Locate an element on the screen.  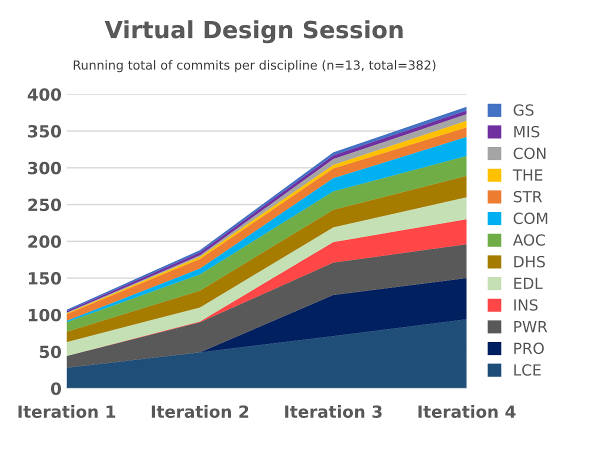
legend-label: STR is located at coordinates (528, 196).